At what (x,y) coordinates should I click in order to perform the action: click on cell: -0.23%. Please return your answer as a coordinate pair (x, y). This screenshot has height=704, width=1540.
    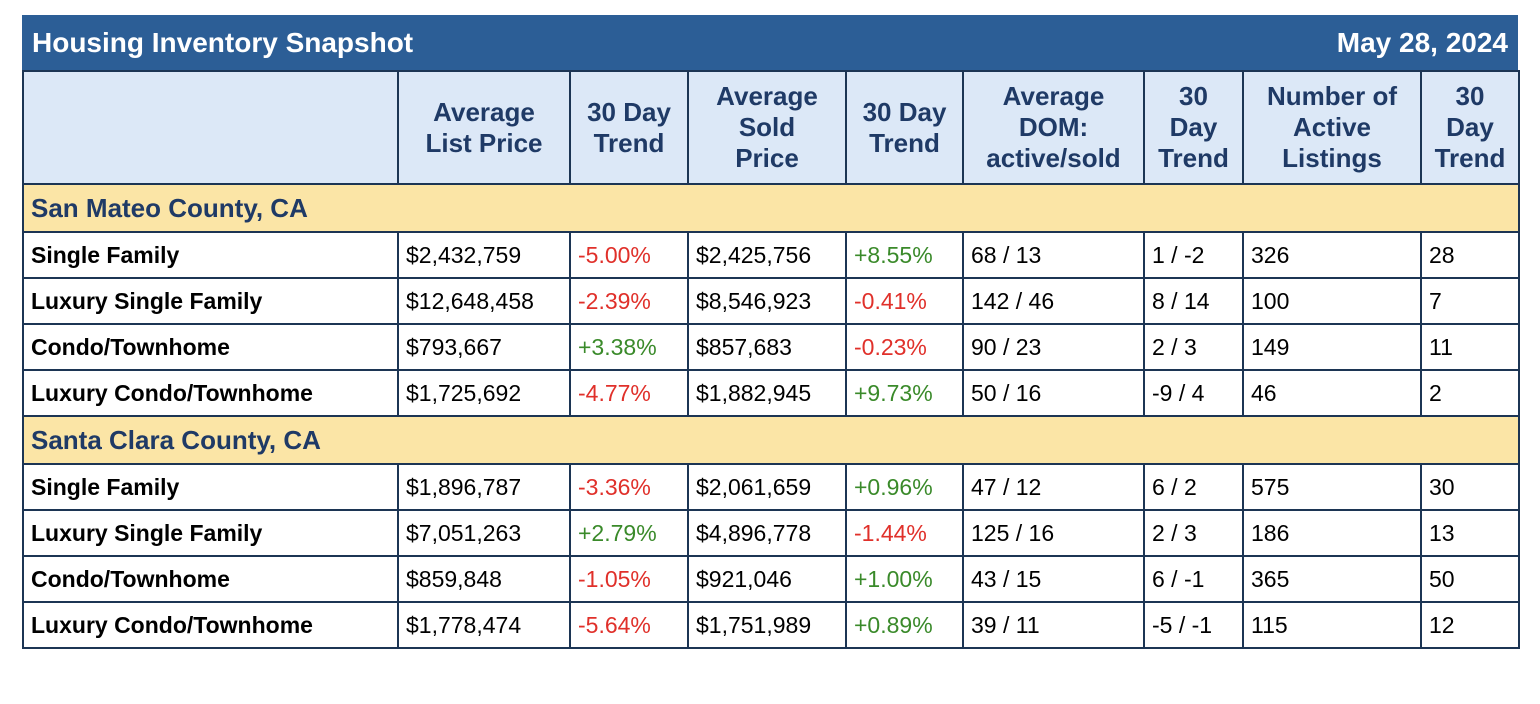
    Looking at the image, I should click on (904, 347).